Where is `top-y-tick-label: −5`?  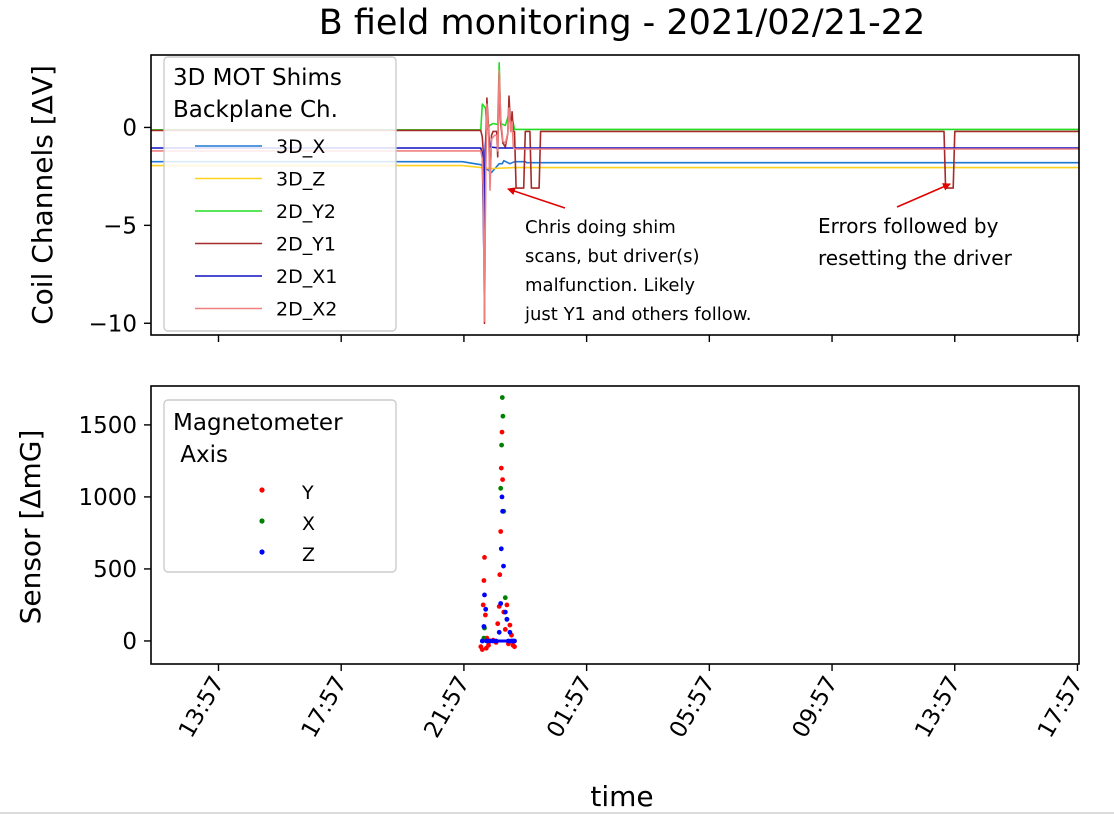
top-y-tick-label: −5 is located at coordinates (120, 226).